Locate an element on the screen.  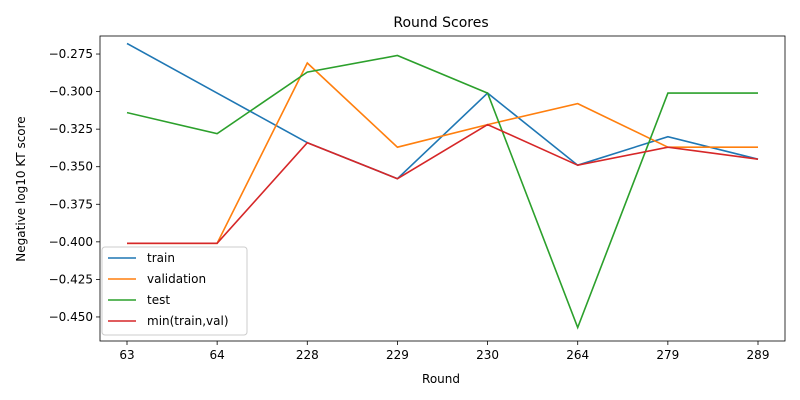
x-tick-label: 63 is located at coordinates (126, 355).